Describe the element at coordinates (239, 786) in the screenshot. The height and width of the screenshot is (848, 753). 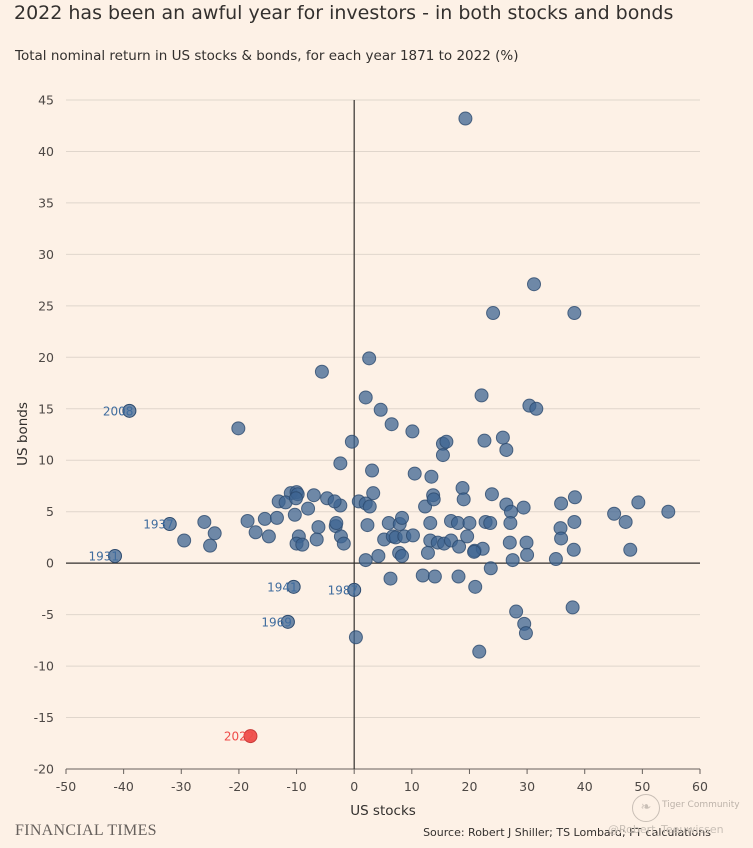
I see `x-tick-label: -20` at that location.